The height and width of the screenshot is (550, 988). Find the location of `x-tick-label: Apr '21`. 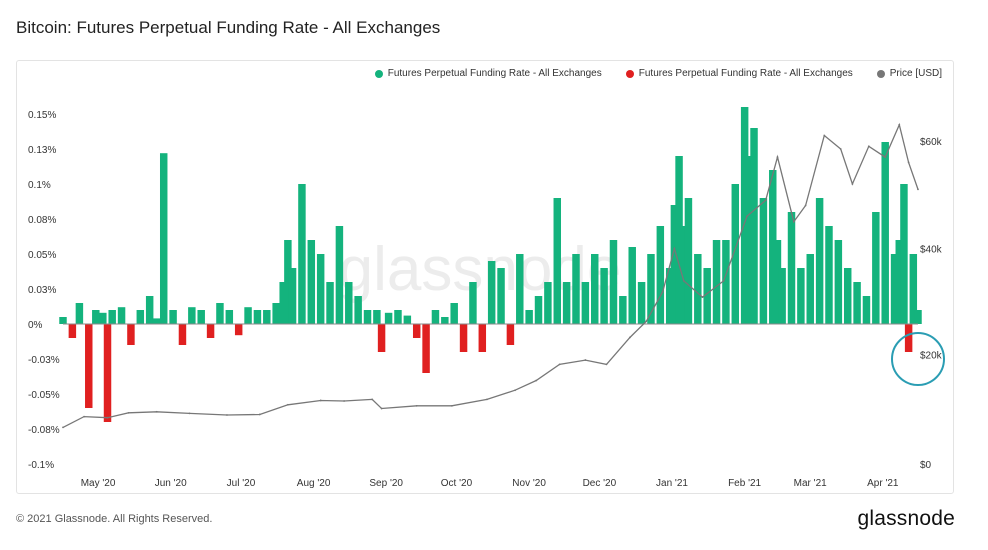

x-tick-label: Apr '21 is located at coordinates (883, 483).